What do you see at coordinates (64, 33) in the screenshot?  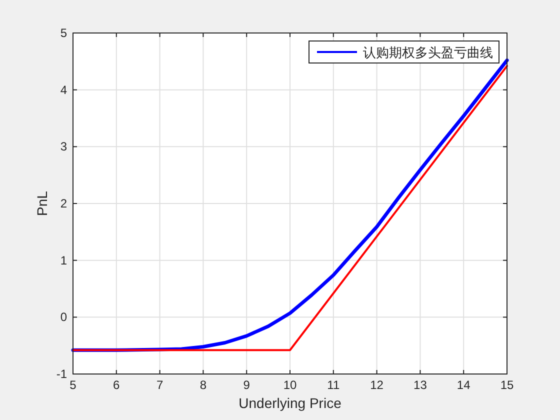 I see `y-tick-label: 5` at bounding box center [64, 33].